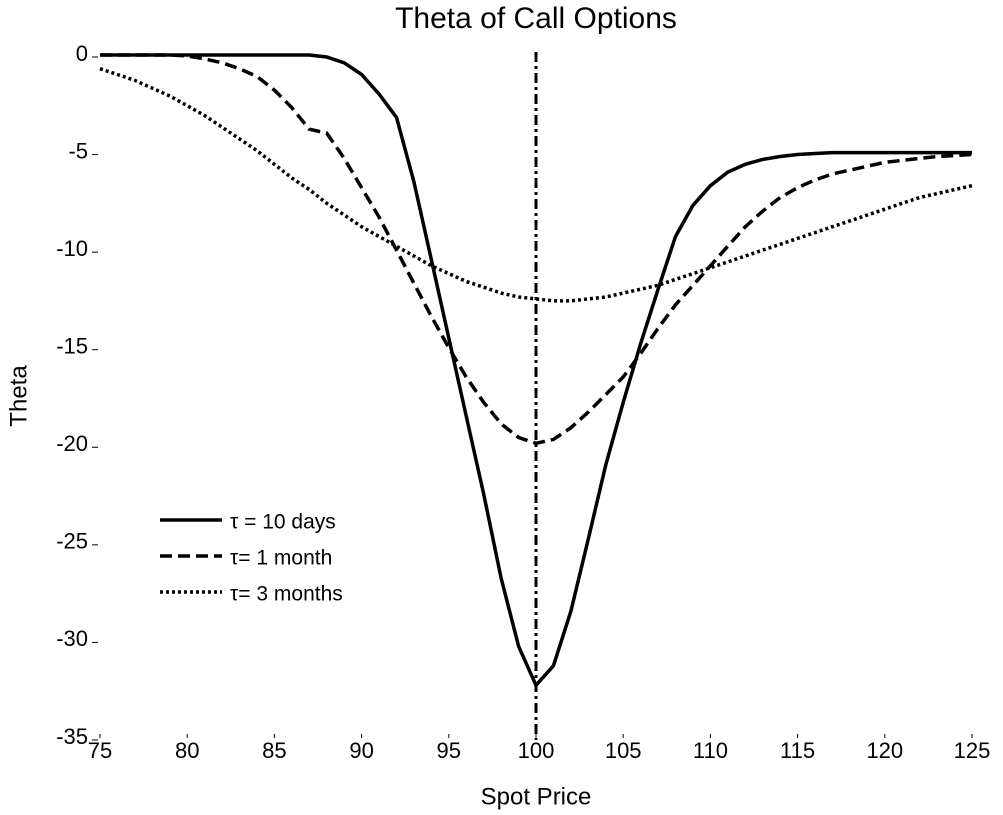 Image resolution: width=1003 pixels, height=815 pixels. I want to click on y-tick-label: -15, so click(72, 346).